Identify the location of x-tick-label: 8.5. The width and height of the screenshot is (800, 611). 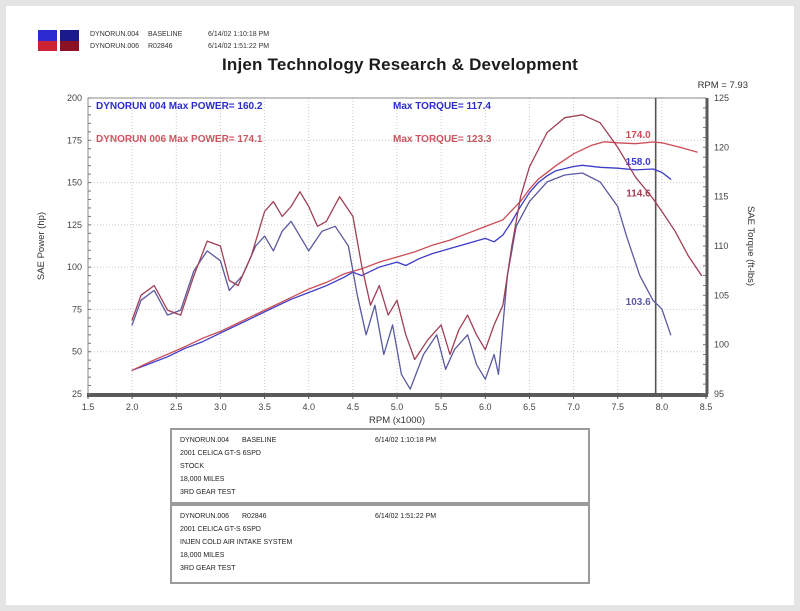
(706, 407).